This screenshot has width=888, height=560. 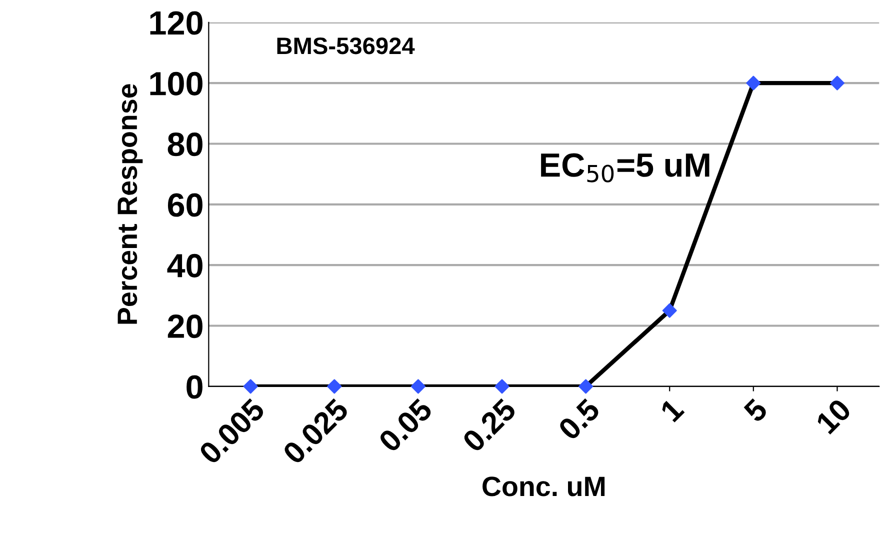 What do you see at coordinates (833, 416) in the screenshot?
I see `x-tick-label: 10` at bounding box center [833, 416].